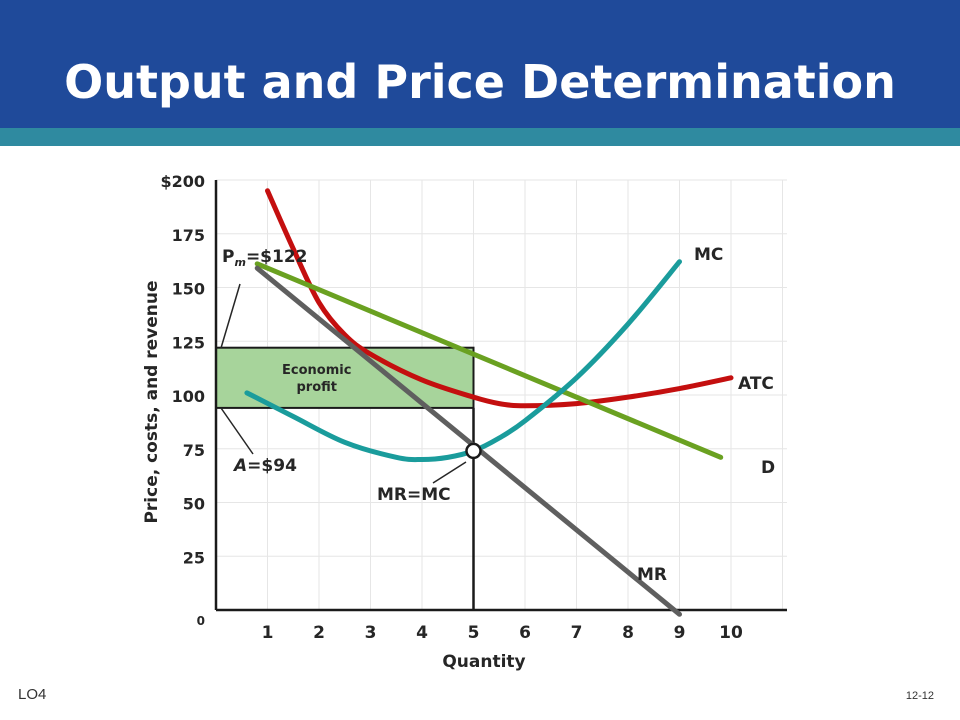 Image resolution: width=960 pixels, height=720 pixels. I want to click on equilibrium-point, so click(473, 451).